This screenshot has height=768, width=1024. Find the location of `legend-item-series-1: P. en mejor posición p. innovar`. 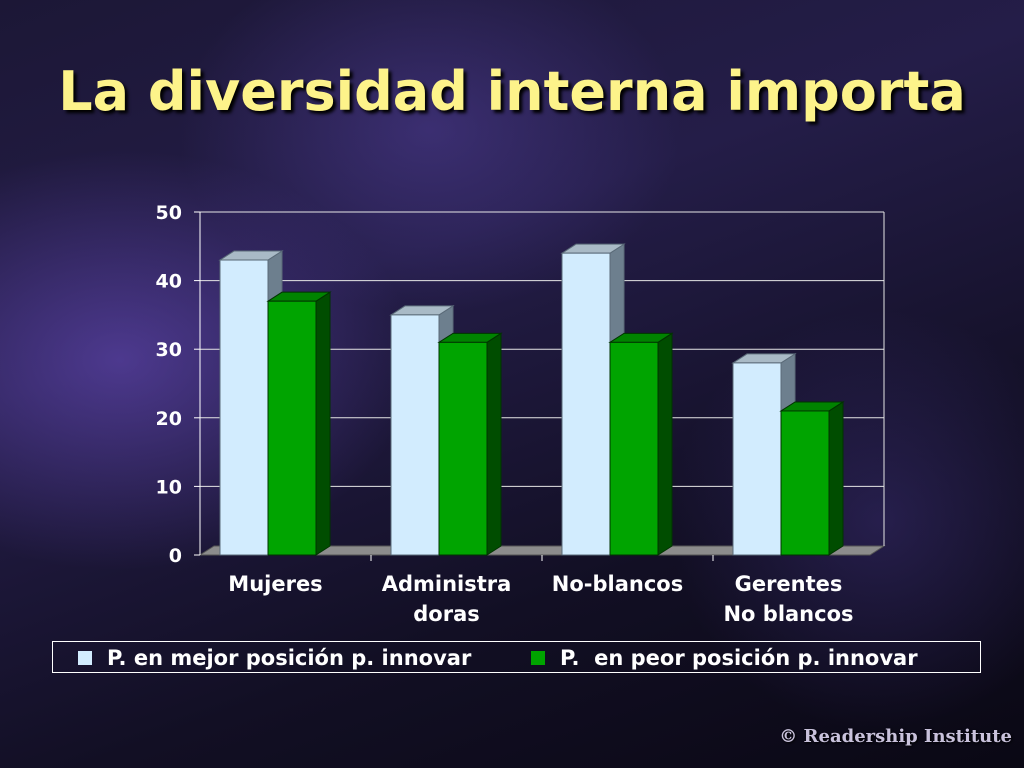

legend-item-series-1: P. en mejor posición p. innovar is located at coordinates (275, 658).